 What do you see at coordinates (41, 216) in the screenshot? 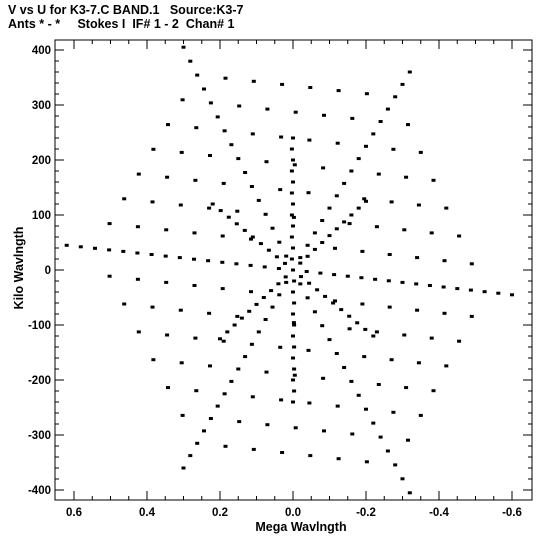
I see `y-tick-label: 100` at bounding box center [41, 216].